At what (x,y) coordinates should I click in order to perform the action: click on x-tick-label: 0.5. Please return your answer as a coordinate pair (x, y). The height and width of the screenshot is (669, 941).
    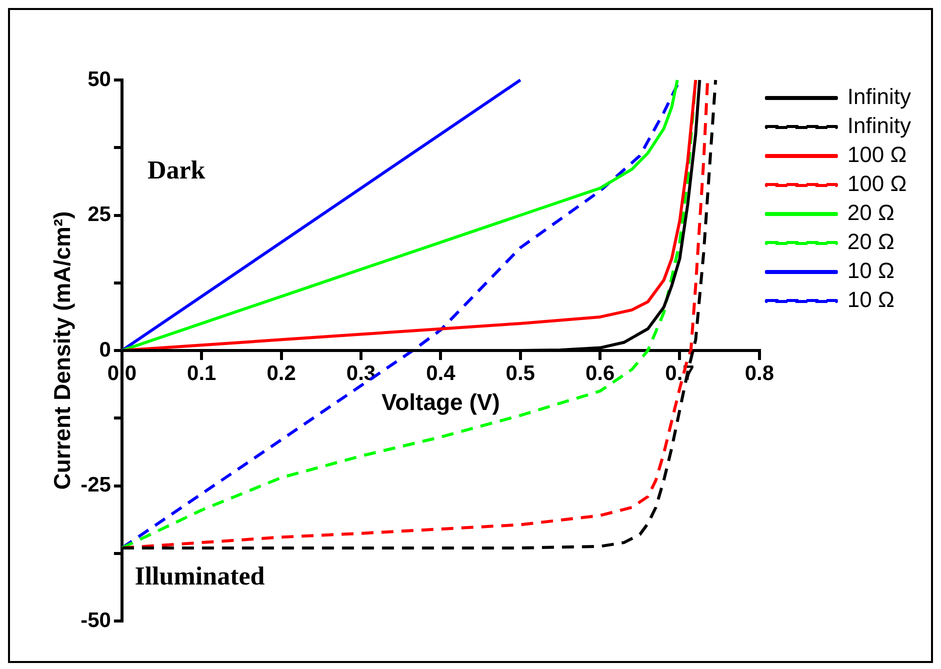
    Looking at the image, I should click on (521, 373).